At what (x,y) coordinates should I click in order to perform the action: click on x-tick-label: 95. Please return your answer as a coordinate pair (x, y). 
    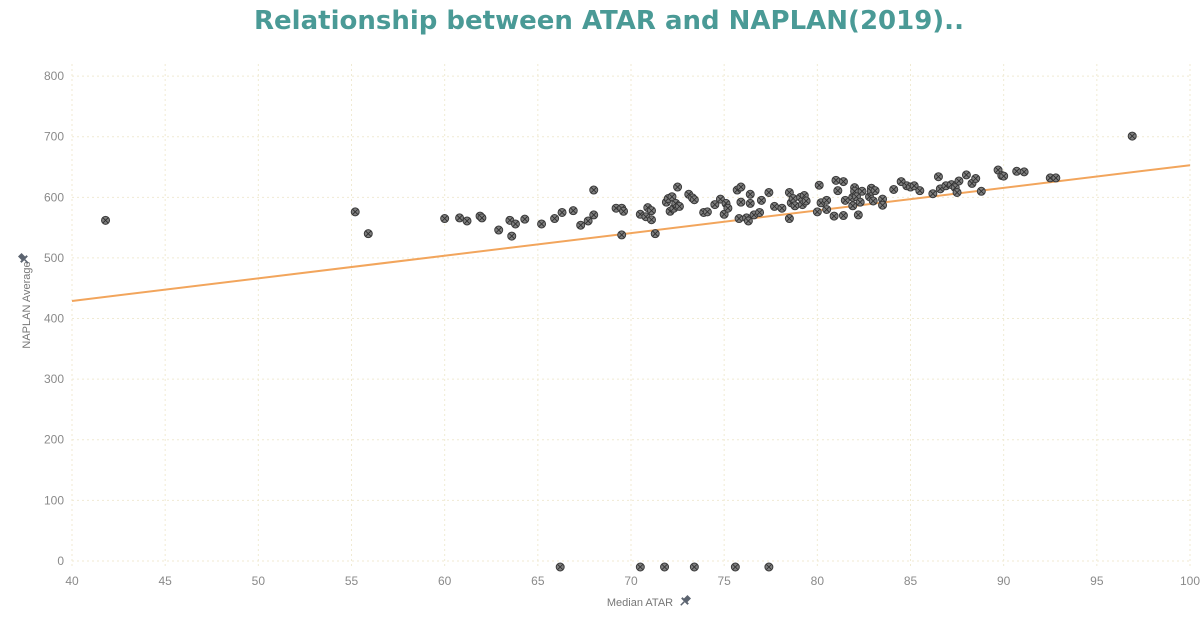
    Looking at the image, I should click on (1097, 581).